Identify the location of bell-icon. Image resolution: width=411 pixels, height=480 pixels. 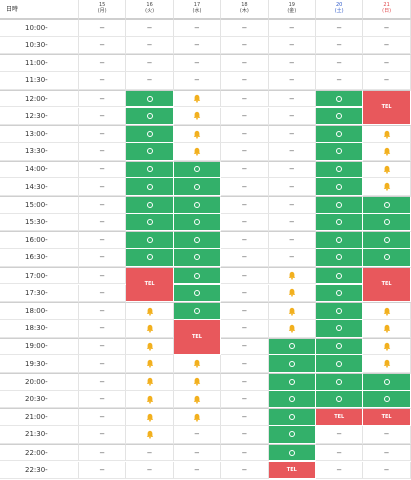
(386, 346).